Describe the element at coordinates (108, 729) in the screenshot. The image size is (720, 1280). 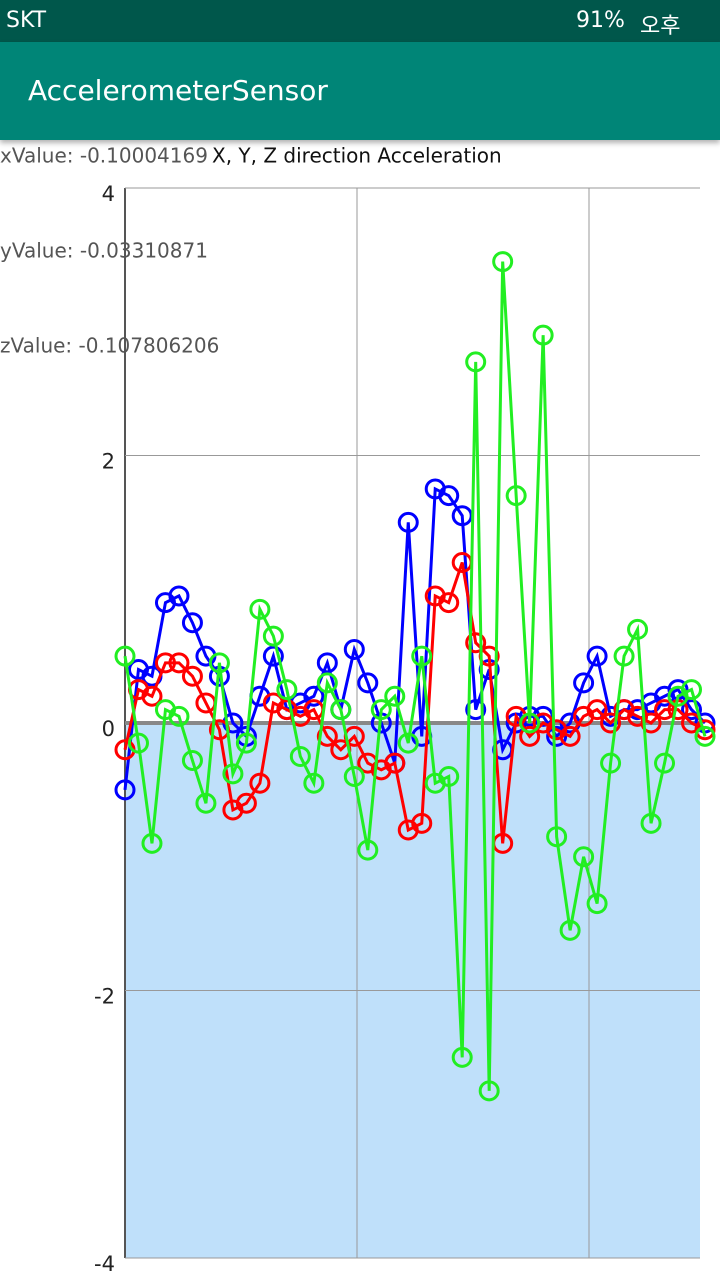
I see `y-tick-label: 0` at that location.